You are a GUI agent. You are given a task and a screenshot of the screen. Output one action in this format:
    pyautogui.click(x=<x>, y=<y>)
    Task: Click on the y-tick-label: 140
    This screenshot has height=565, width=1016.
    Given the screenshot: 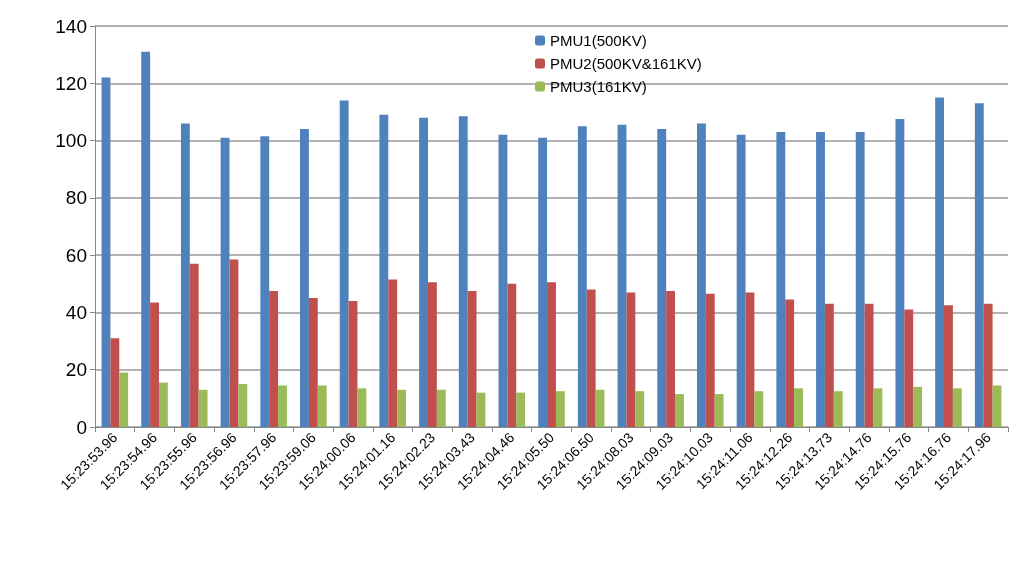 What is the action you would take?
    pyautogui.click(x=71, y=26)
    